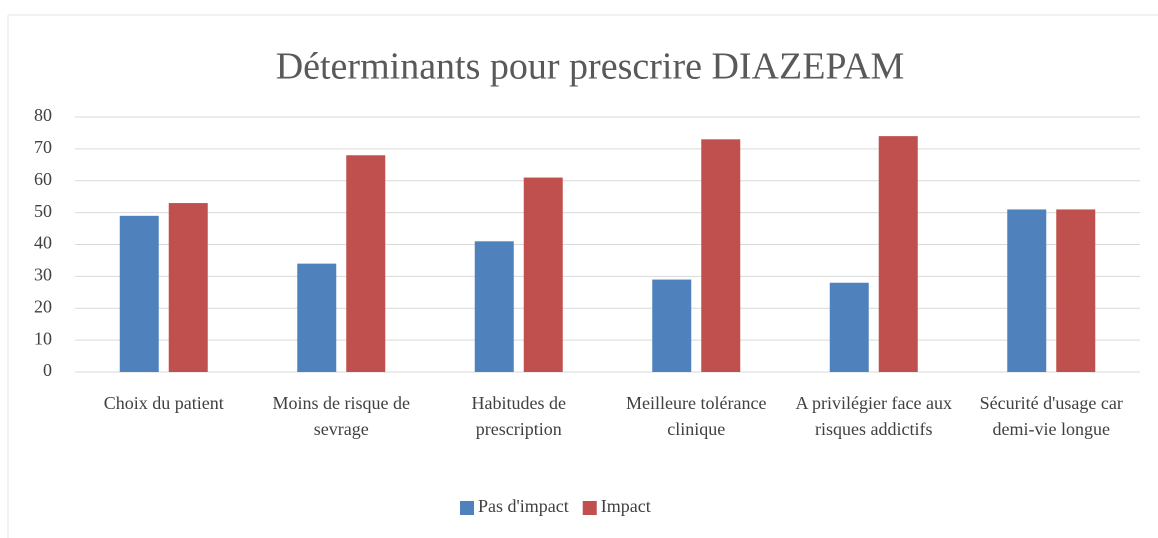 Image resolution: width=1158 pixels, height=538 pixels. I want to click on x-tick-label: Habitudes de prescription, so click(519, 416).